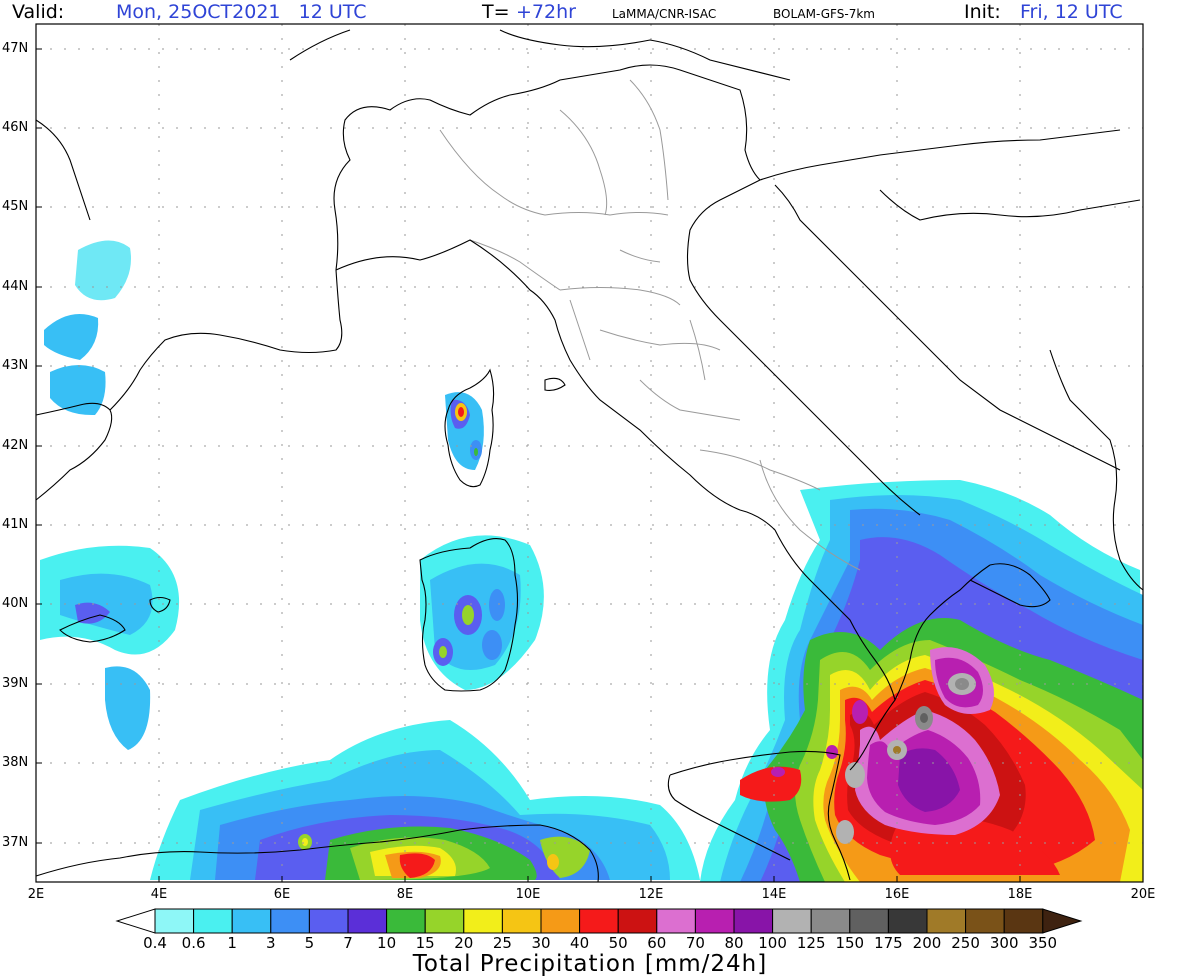  I want to click on colorbar-level-label: 175, so click(888, 943).